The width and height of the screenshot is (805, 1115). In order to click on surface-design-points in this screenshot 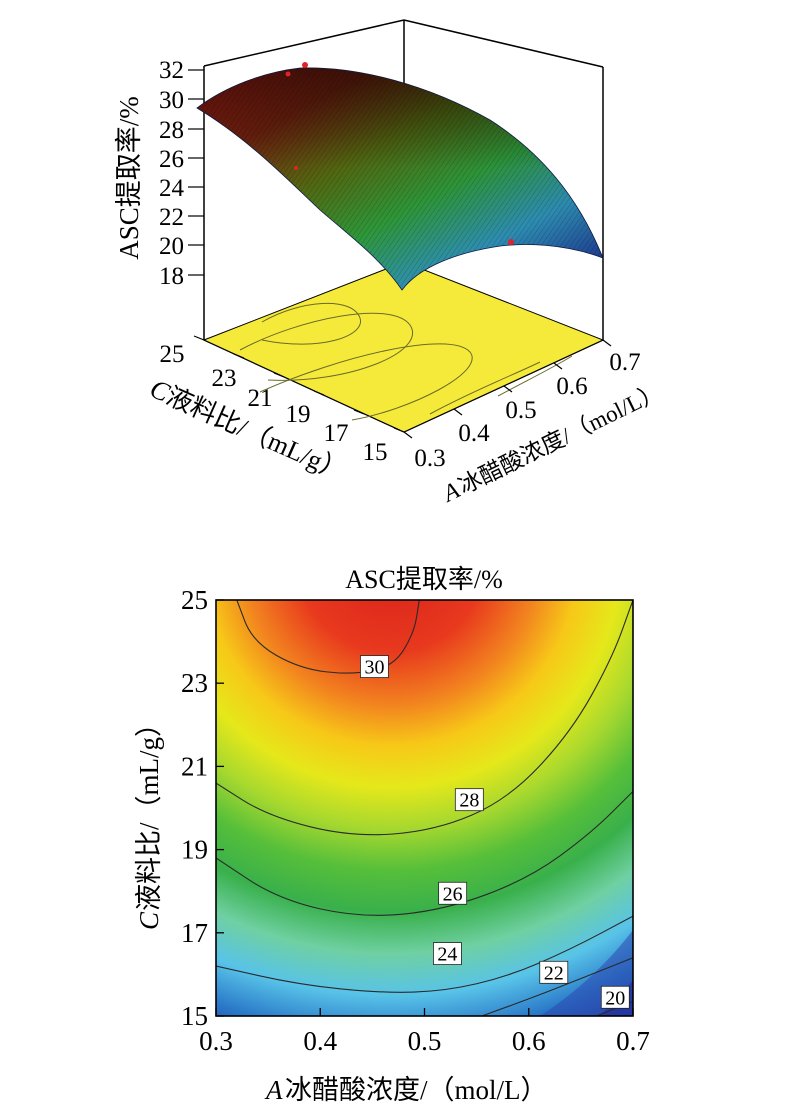, I will do `click(399, 153)`.